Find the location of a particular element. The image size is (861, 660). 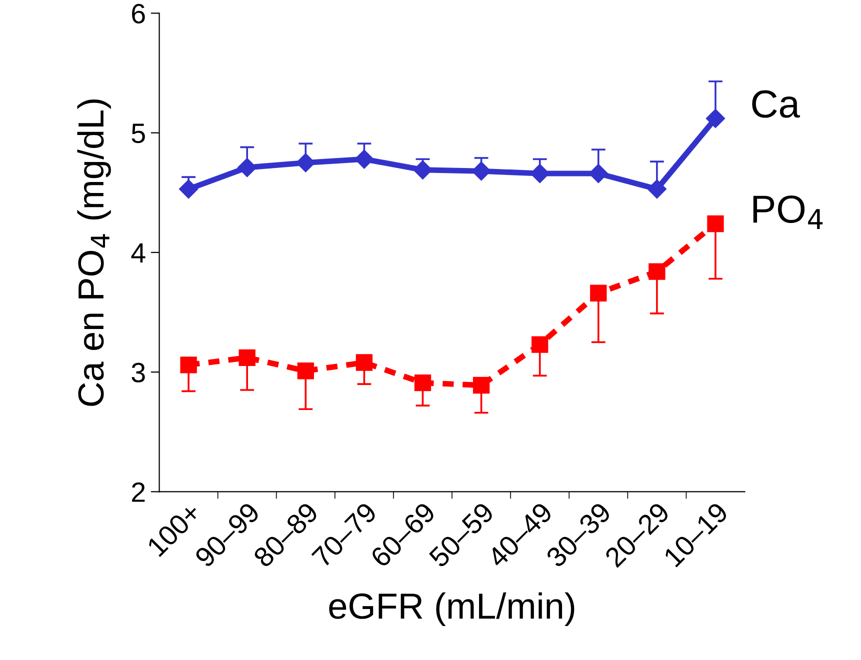

series-label: Ca is located at coordinates (776, 104).